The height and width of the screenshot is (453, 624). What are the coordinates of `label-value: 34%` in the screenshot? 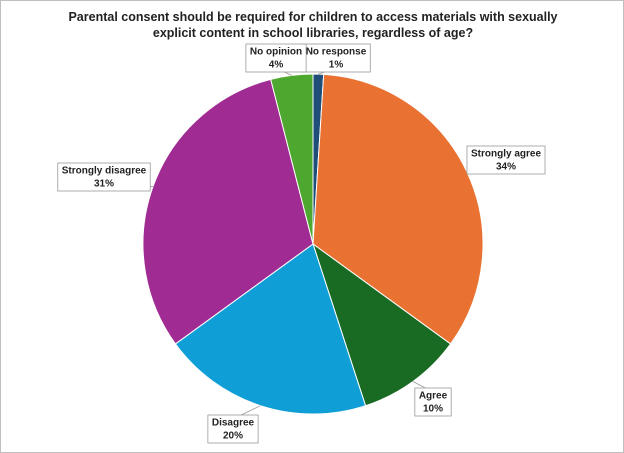 It's located at (506, 167).